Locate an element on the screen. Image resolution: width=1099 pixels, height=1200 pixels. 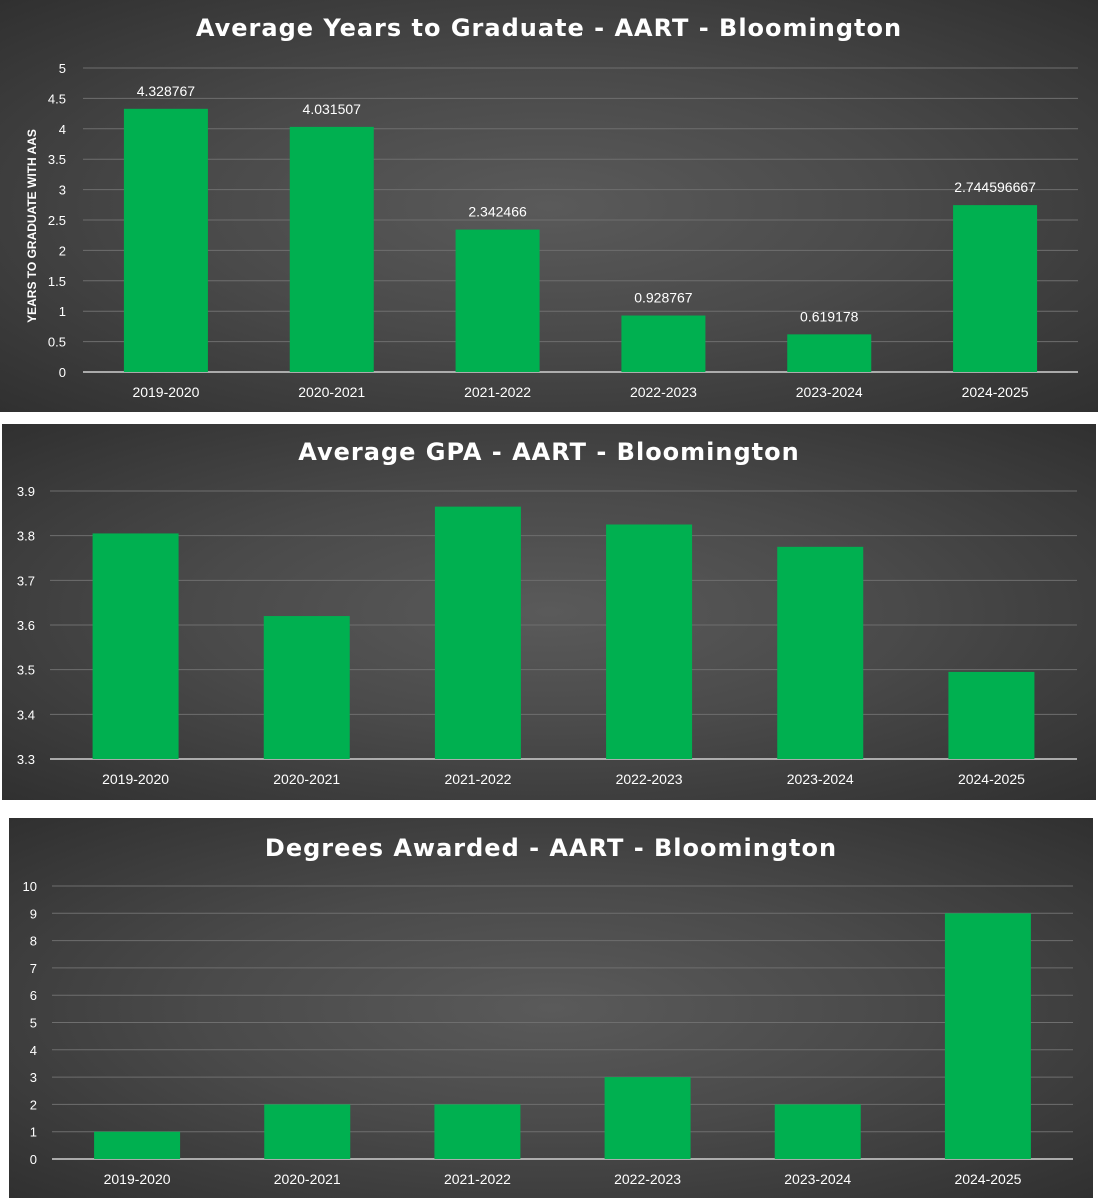
y-tick-label: 7 is located at coordinates (33, 968).